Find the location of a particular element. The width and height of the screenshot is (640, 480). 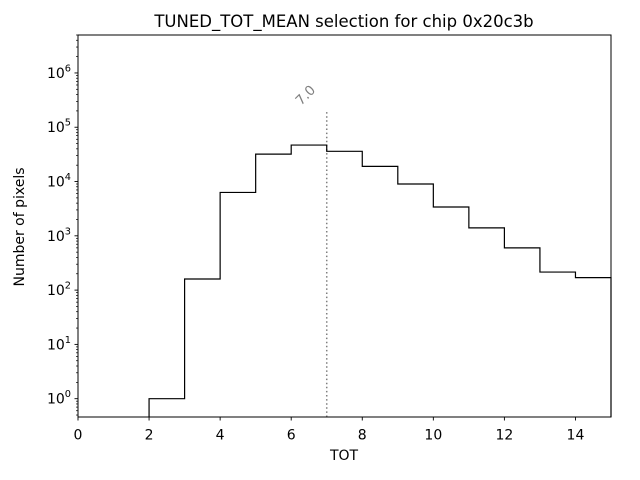

x-tick-label: 6 is located at coordinates (291, 436).